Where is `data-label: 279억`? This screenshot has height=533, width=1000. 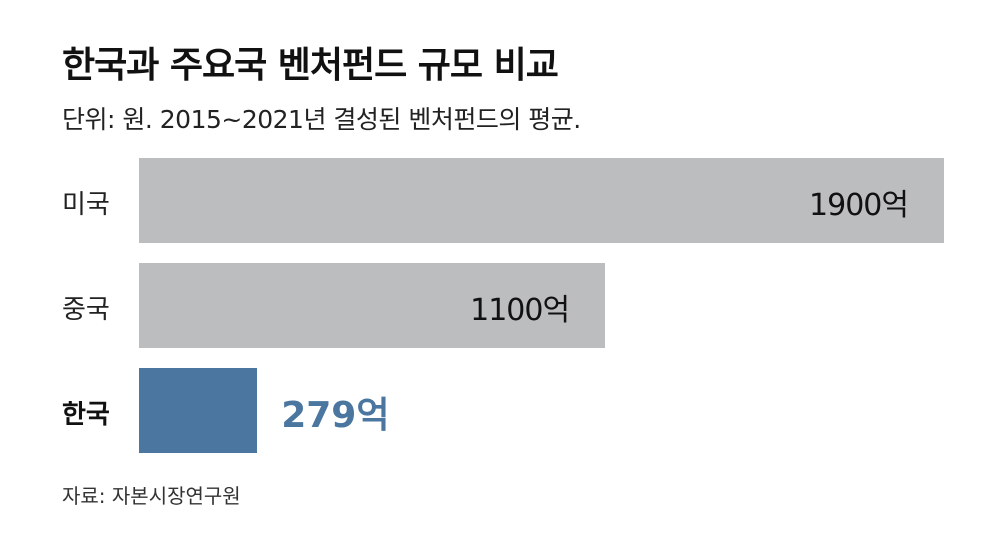
data-label: 279억 is located at coordinates (335, 415).